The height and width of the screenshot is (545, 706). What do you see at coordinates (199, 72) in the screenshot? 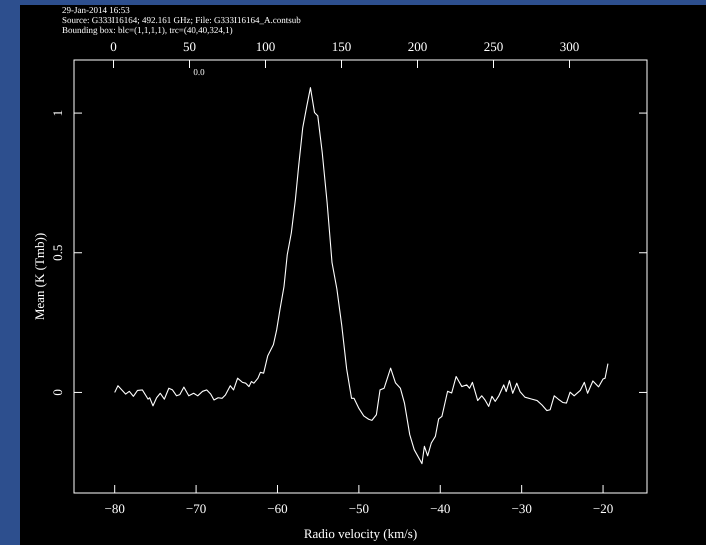
I see `annotation: 0.0` at bounding box center [199, 72].